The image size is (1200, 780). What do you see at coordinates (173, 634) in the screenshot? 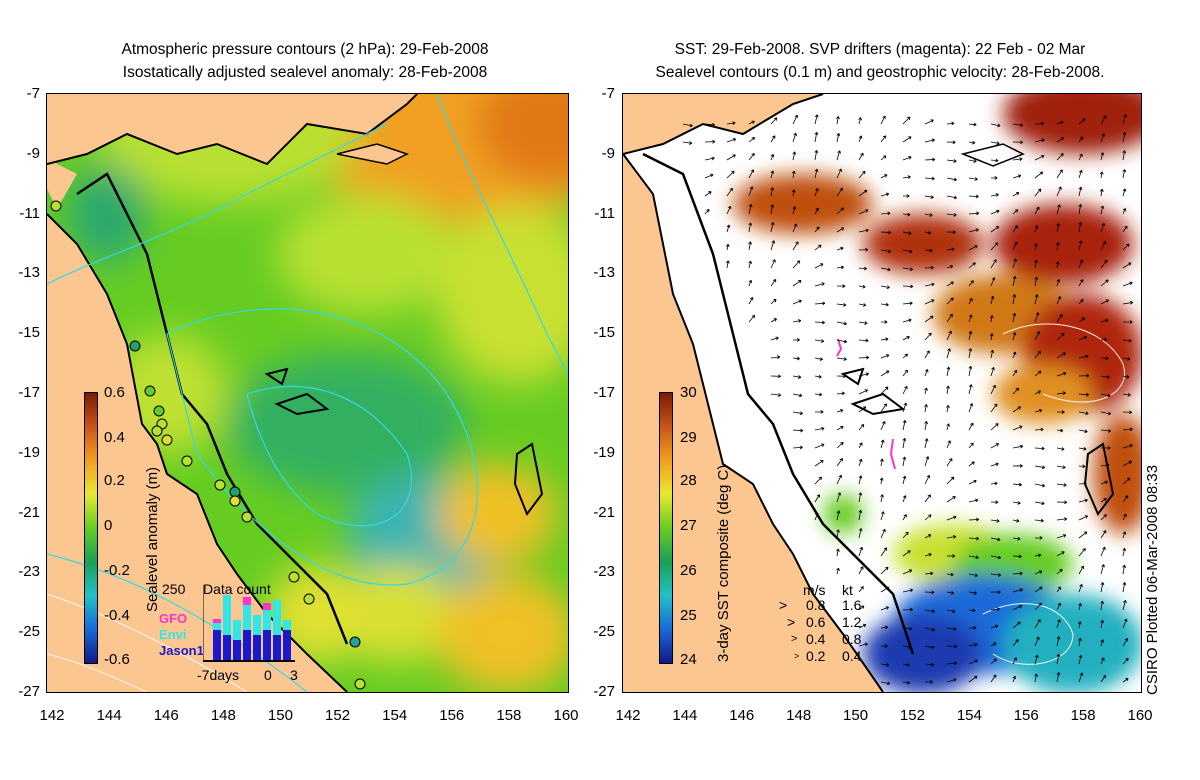
I see `legend-envi: Envi` at bounding box center [173, 634].